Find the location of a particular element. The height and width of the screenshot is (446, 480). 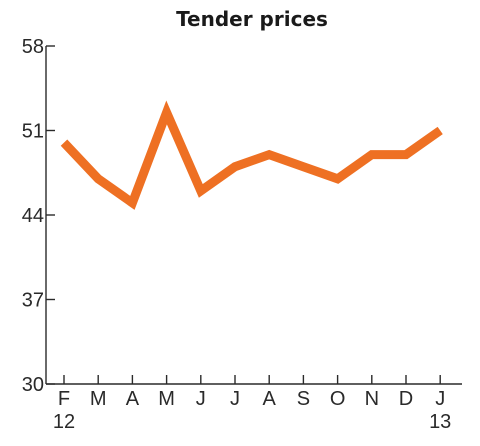

x-tick-label: O is located at coordinates (338, 399).